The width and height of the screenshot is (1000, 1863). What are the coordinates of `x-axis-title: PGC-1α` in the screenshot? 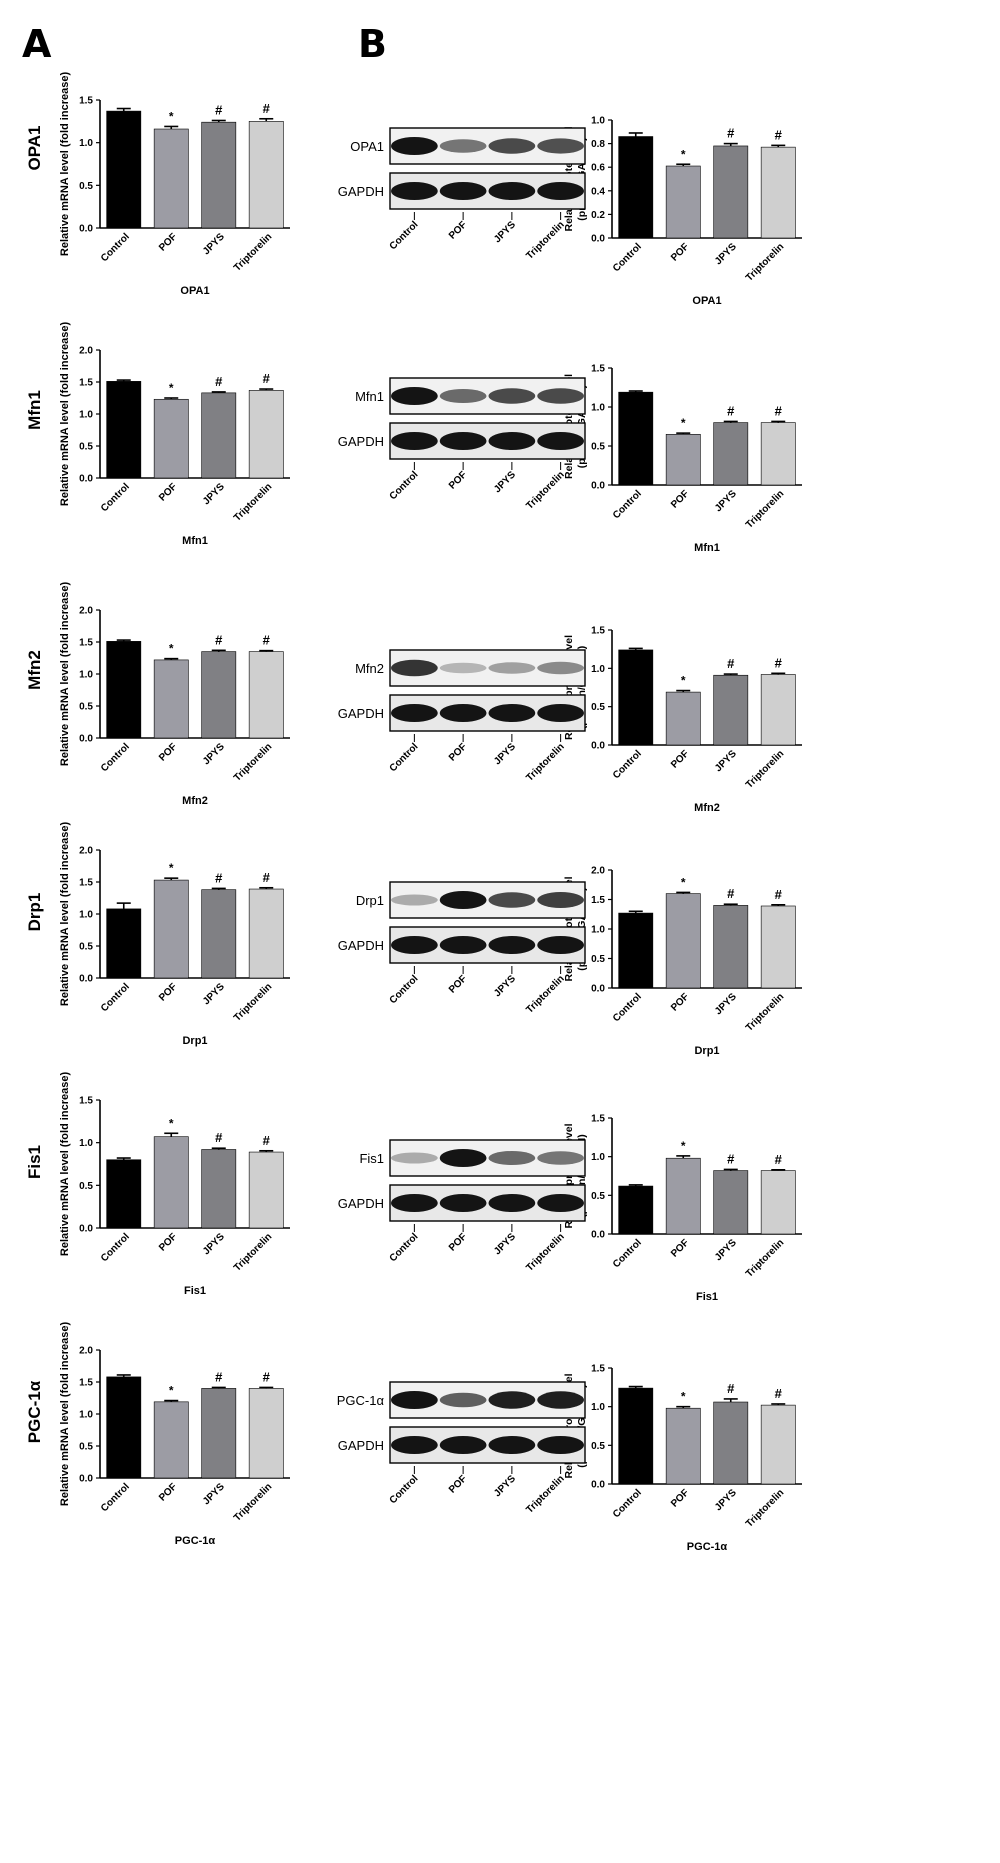 It's located at (195, 1541).